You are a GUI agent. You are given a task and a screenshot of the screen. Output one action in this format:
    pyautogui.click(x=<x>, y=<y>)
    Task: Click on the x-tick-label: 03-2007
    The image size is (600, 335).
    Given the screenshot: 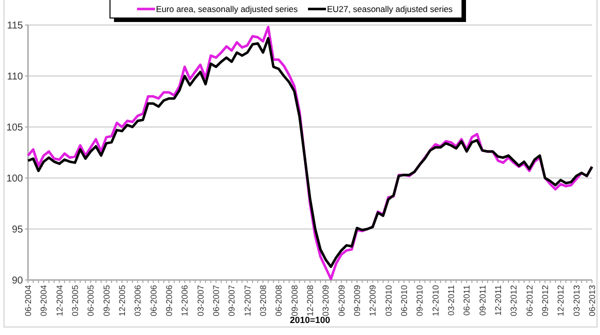 What is the action you would take?
    pyautogui.click(x=200, y=300)
    